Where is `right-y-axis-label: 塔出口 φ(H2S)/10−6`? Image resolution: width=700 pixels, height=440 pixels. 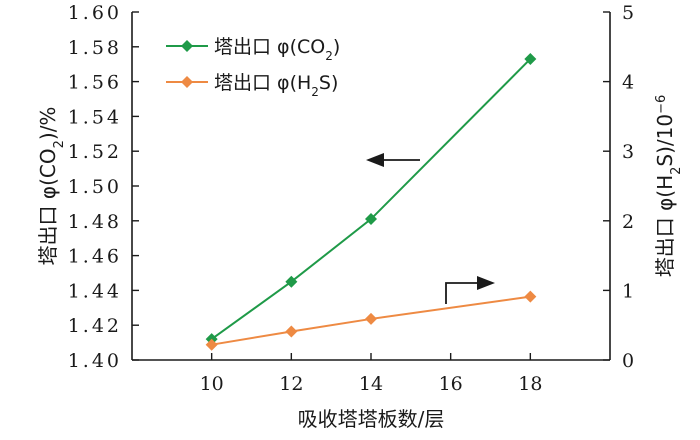
right-y-axis-label: 塔出口 φ(H2S)/10−6 is located at coordinates (668, 186).